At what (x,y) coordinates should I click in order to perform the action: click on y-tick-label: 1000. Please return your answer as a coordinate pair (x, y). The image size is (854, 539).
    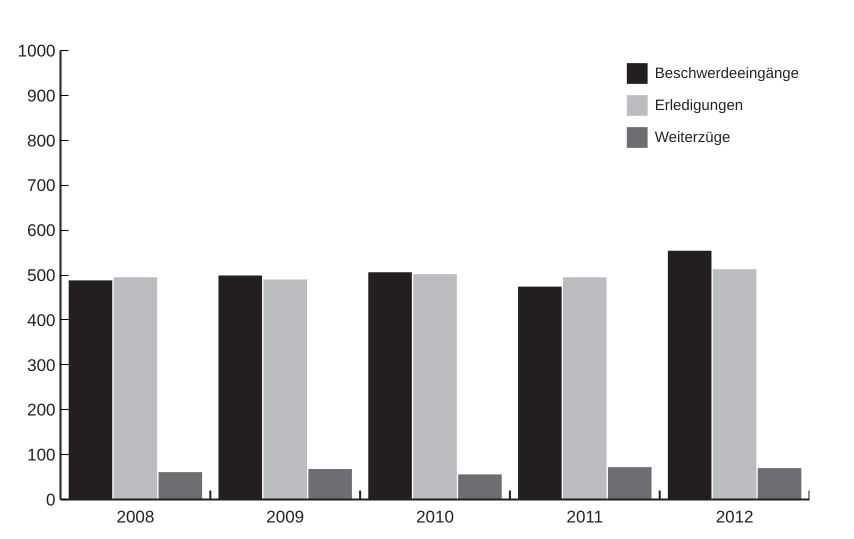
    Looking at the image, I should click on (37, 51).